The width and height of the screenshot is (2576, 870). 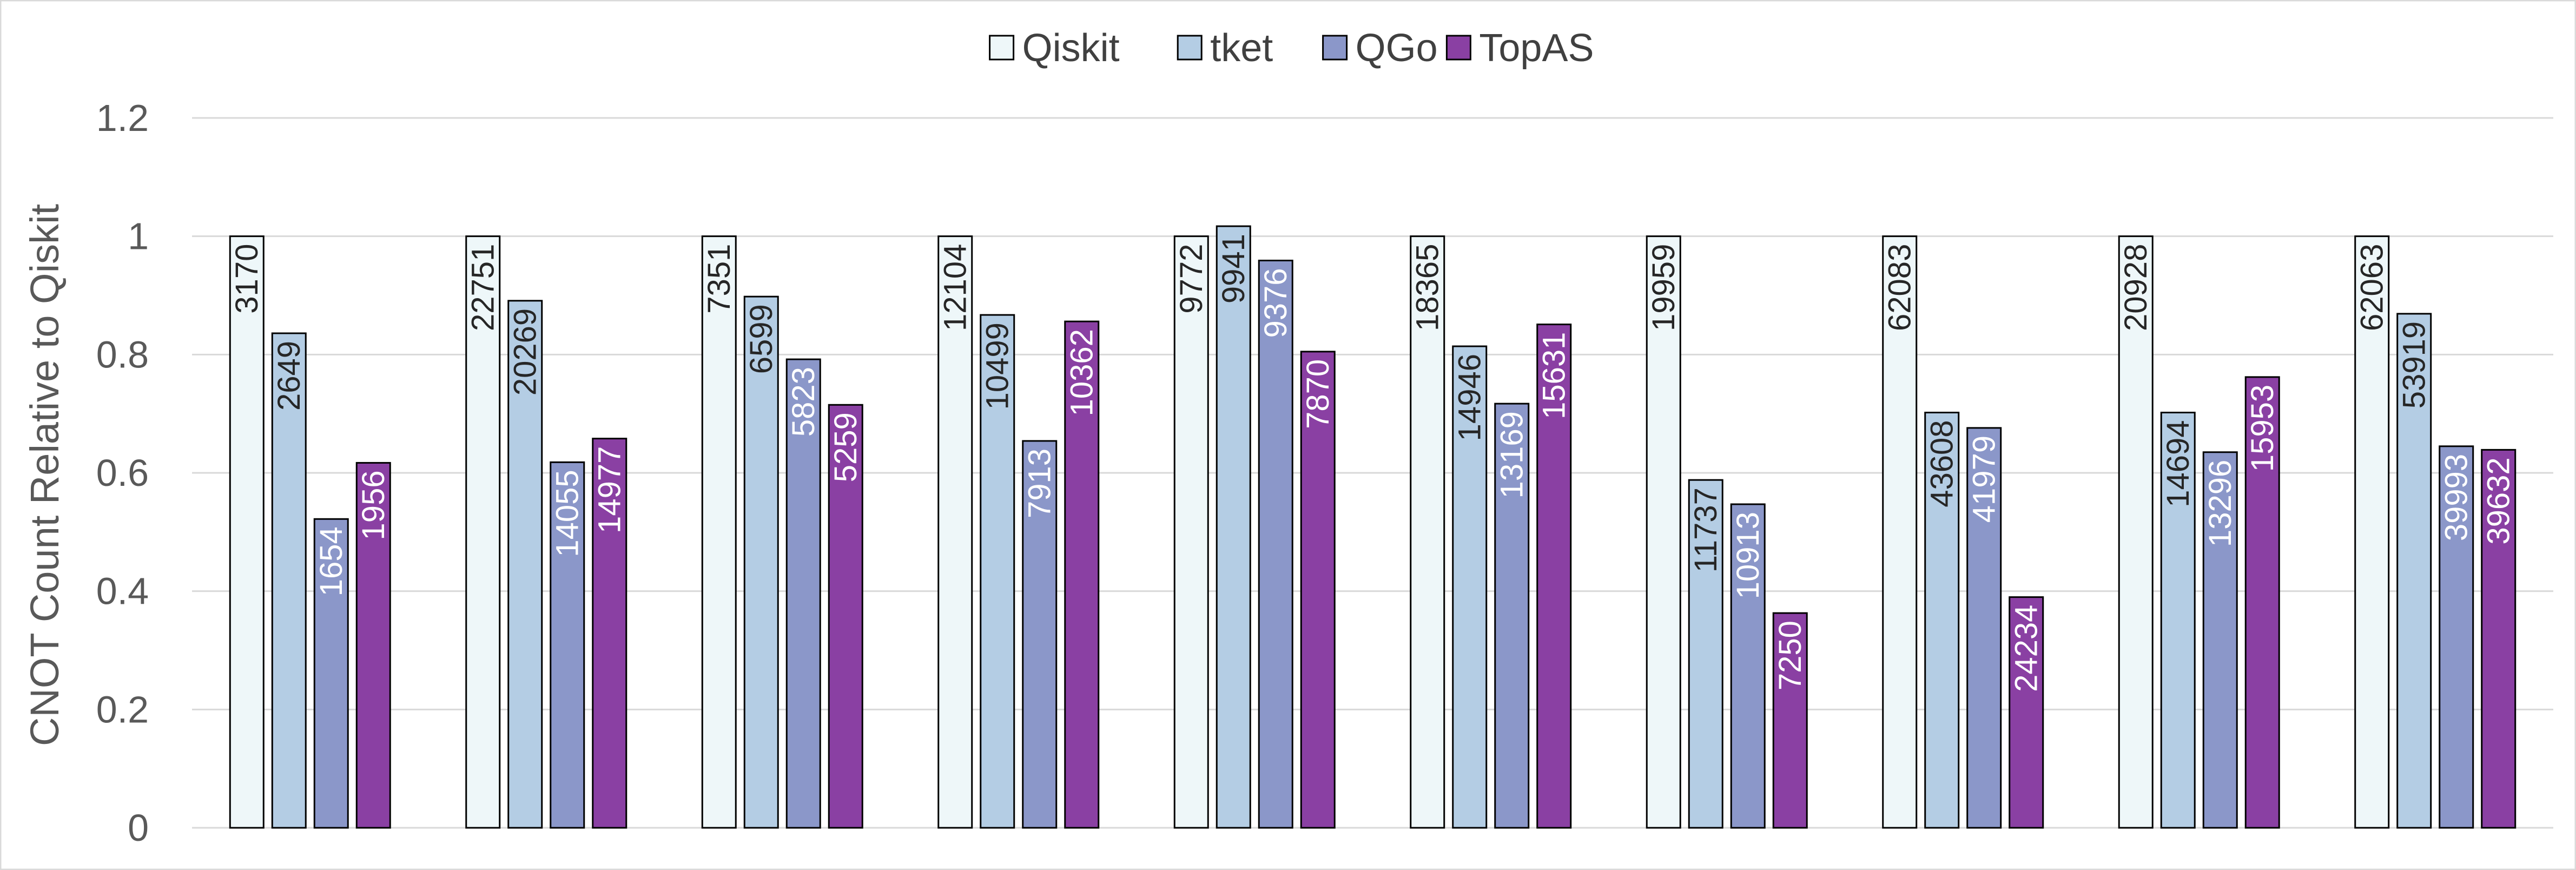 What do you see at coordinates (803, 402) in the screenshot?
I see `bar-data-label: 5823` at bounding box center [803, 402].